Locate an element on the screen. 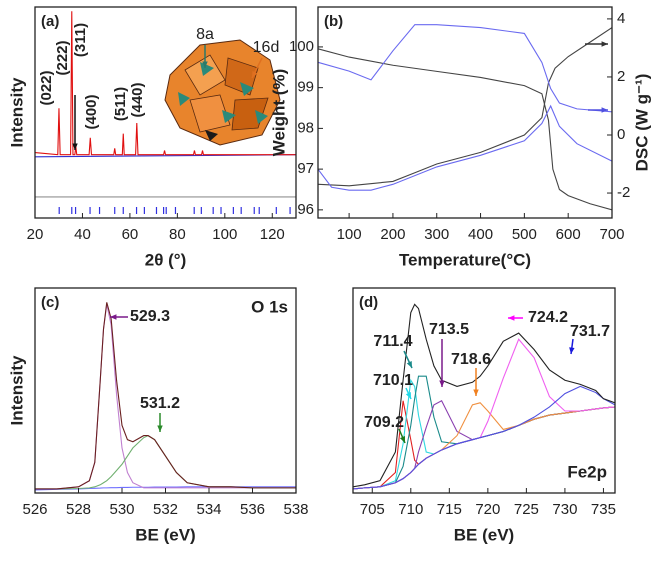  y-tick-label: 97 is located at coordinates (305, 168).